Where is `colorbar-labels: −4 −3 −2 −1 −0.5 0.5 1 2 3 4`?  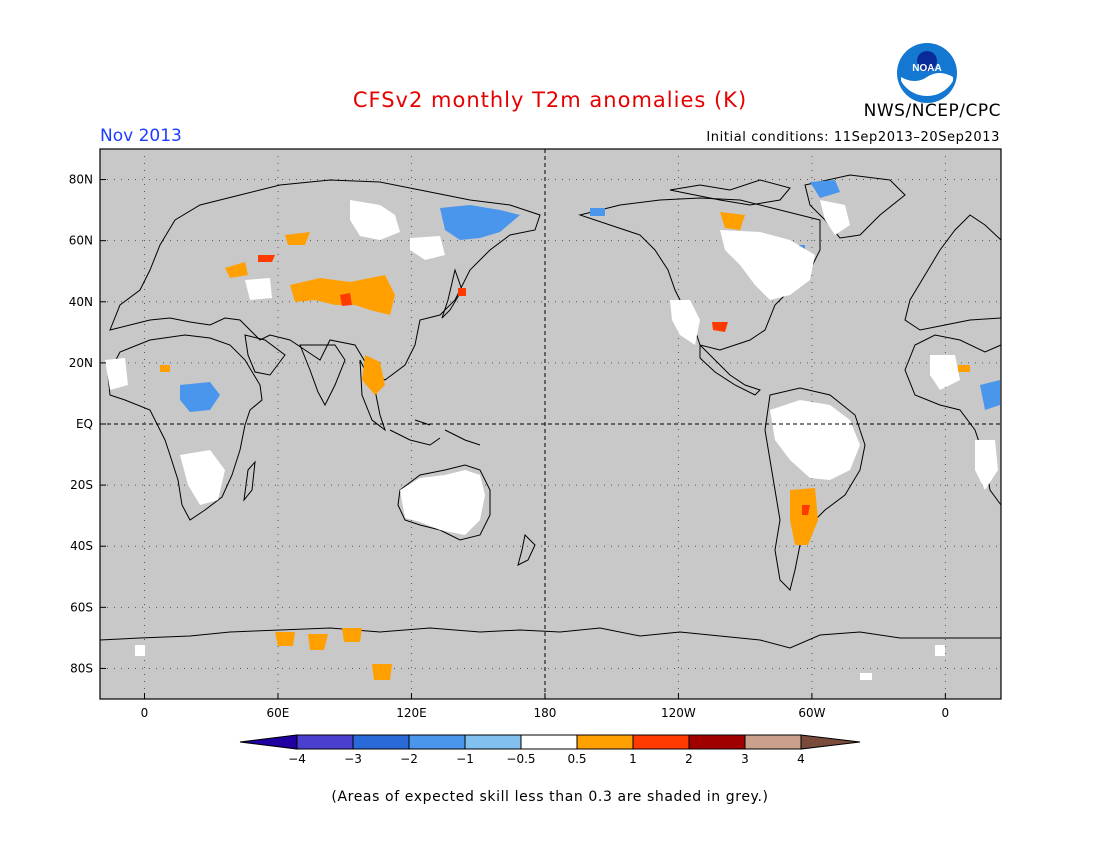 colorbar-labels: −4 −3 −2 −1 −0.5 0.5 1 2 3 4 is located at coordinates (546, 759).